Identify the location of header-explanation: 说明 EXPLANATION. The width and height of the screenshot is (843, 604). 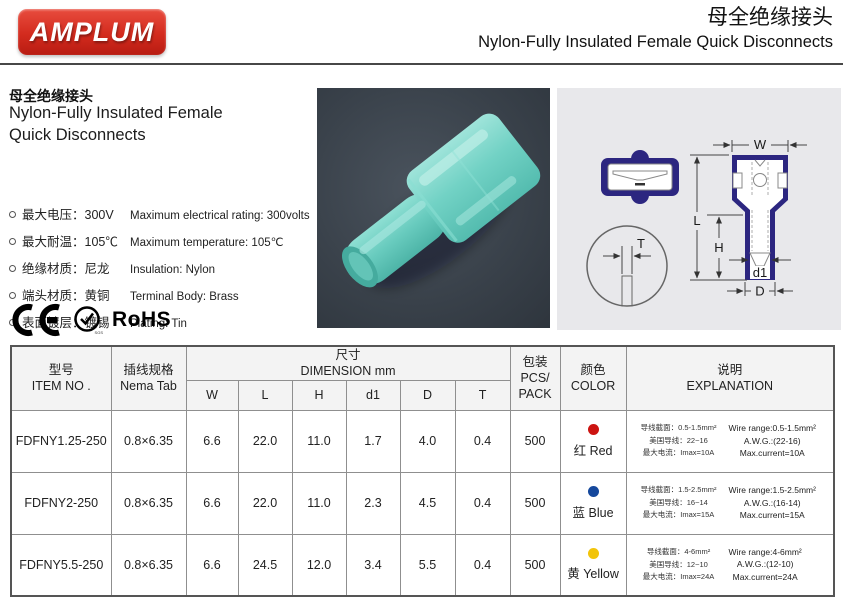
(730, 378).